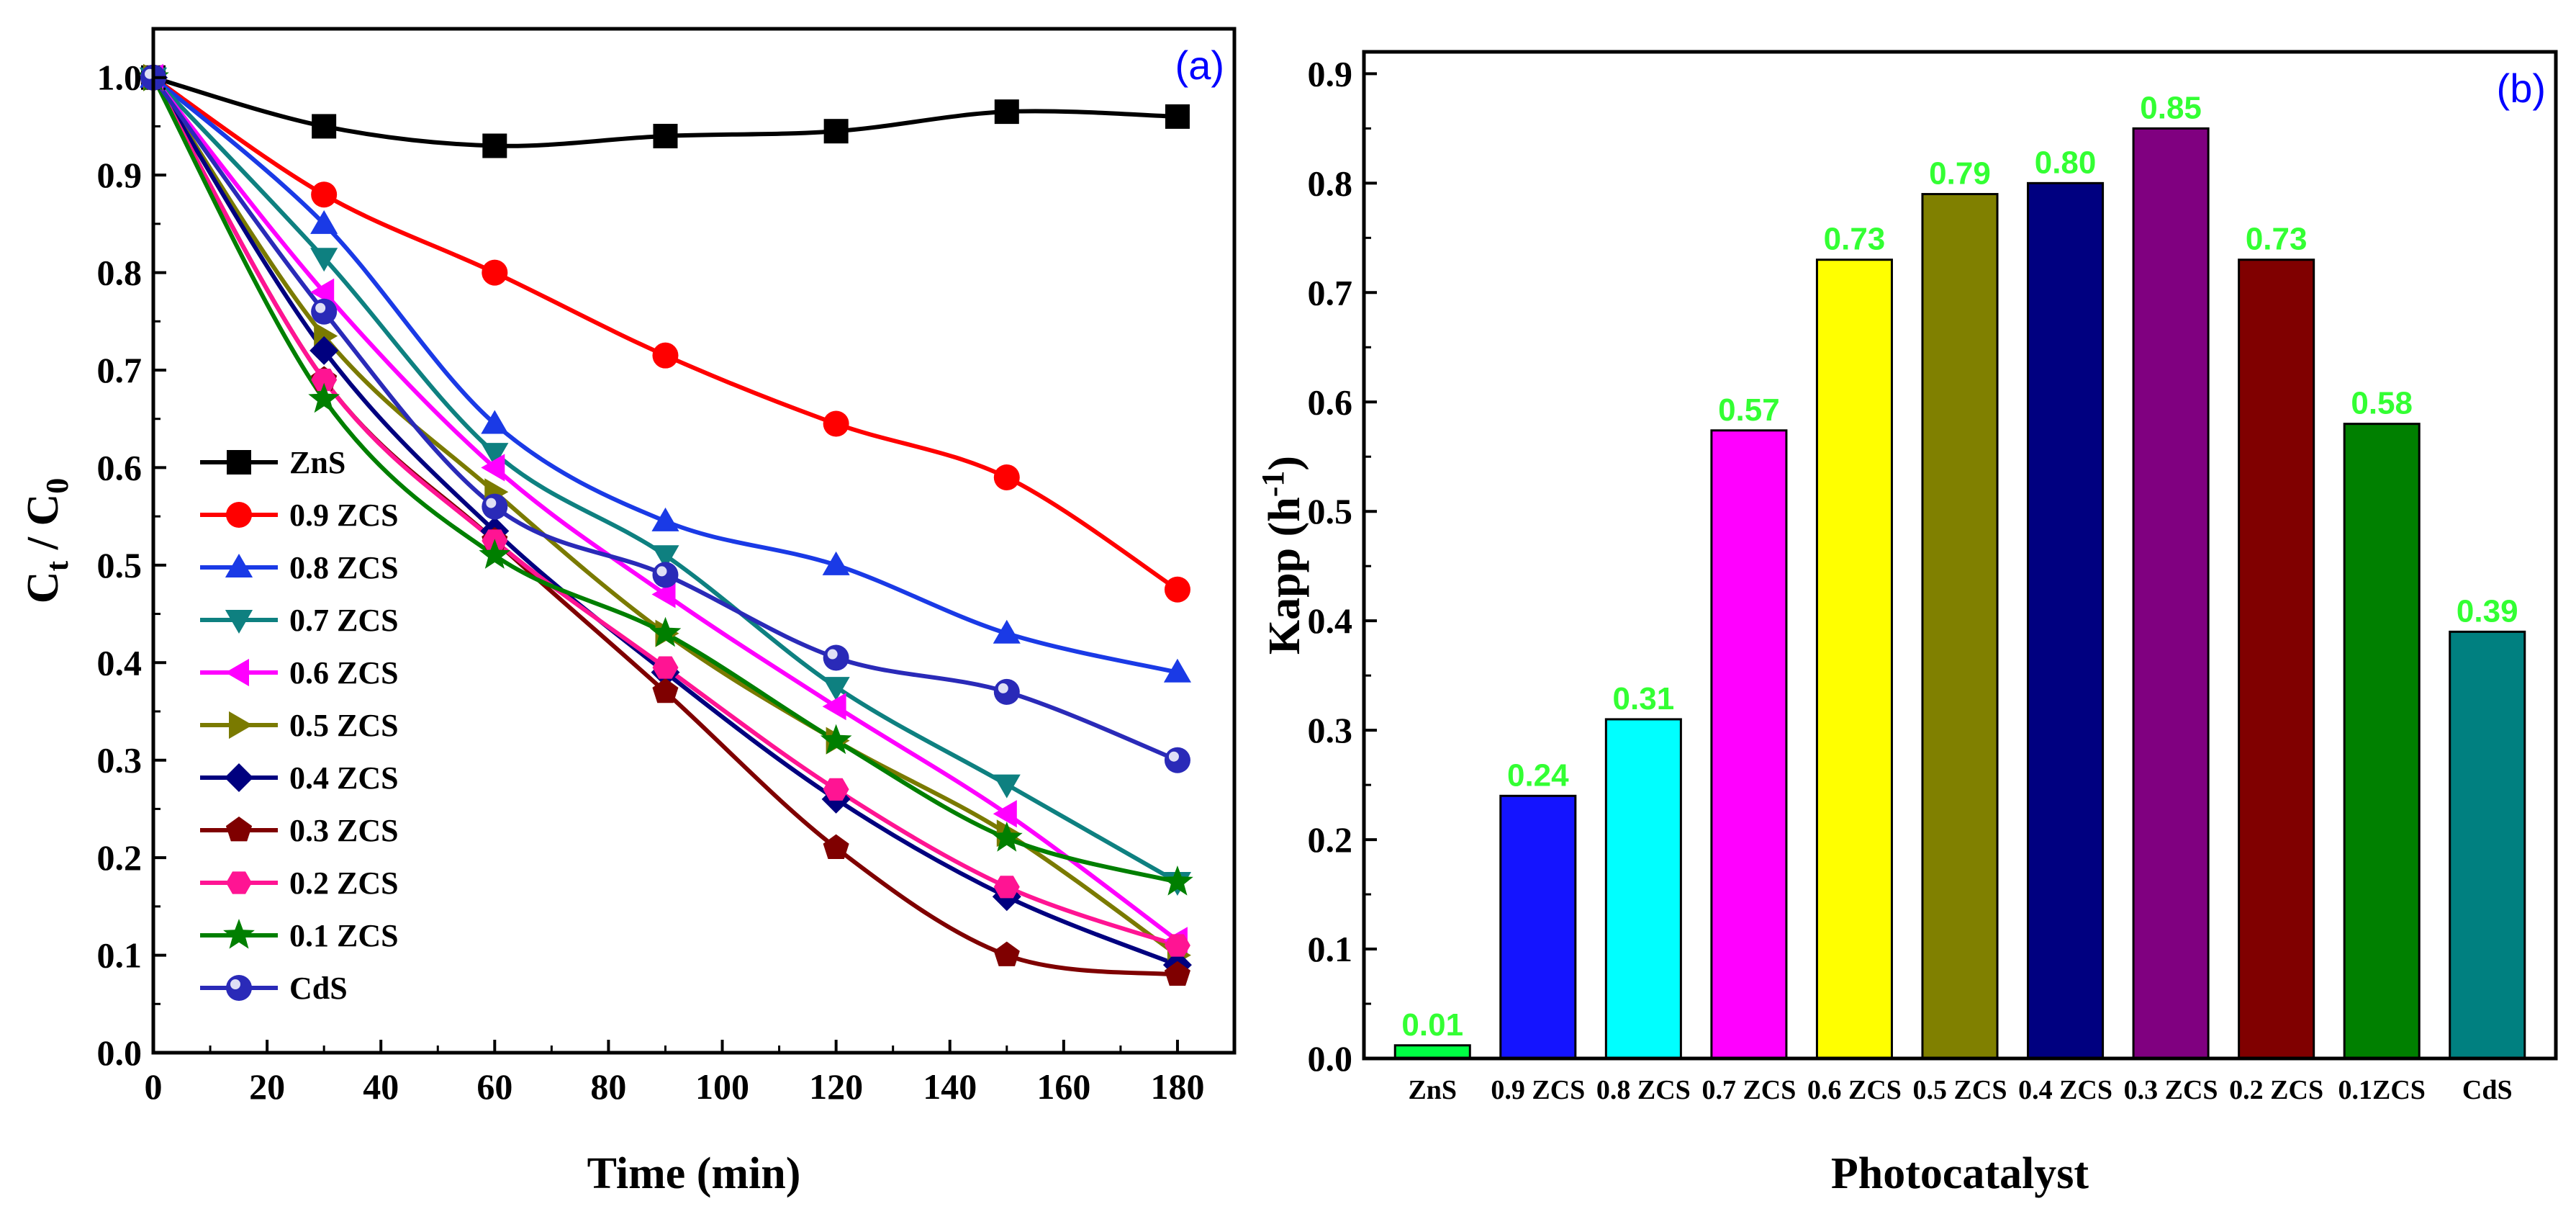  What do you see at coordinates (1330, 1058) in the screenshot?
I see `panel-b-y-tick-label: 0.0` at bounding box center [1330, 1058].